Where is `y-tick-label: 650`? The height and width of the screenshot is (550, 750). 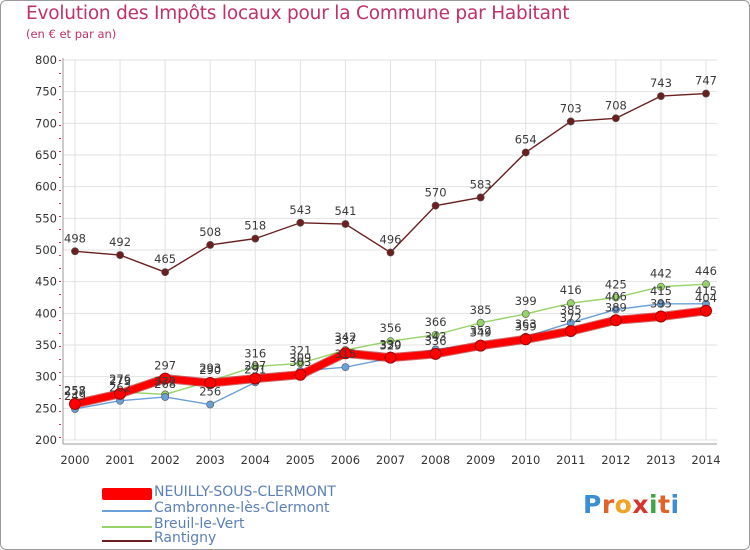
y-tick-label: 650 is located at coordinates (46, 155).